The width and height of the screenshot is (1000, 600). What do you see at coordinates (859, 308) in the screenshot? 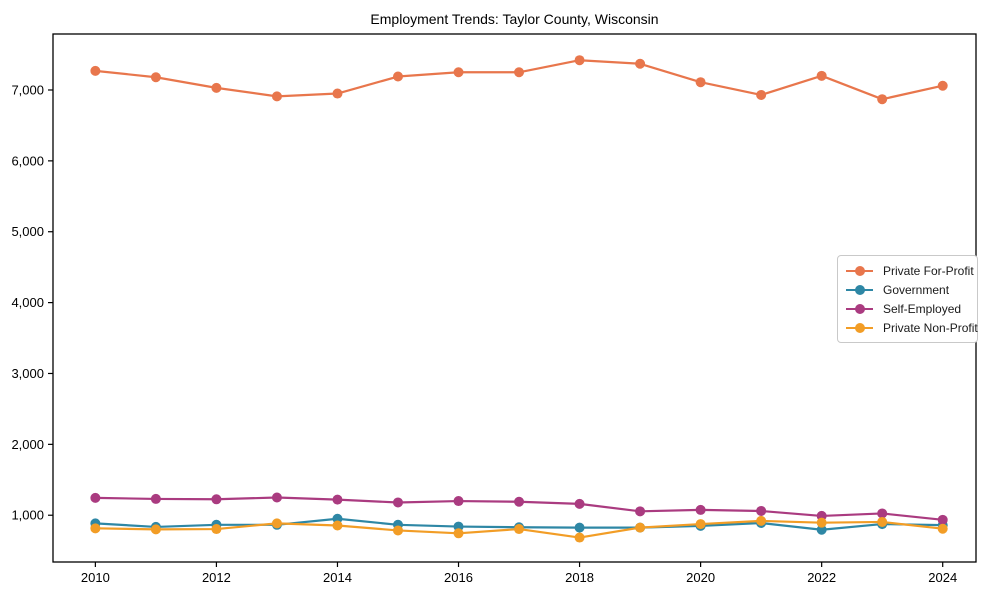
I see `legend-swatch-self-employed` at bounding box center [859, 308].